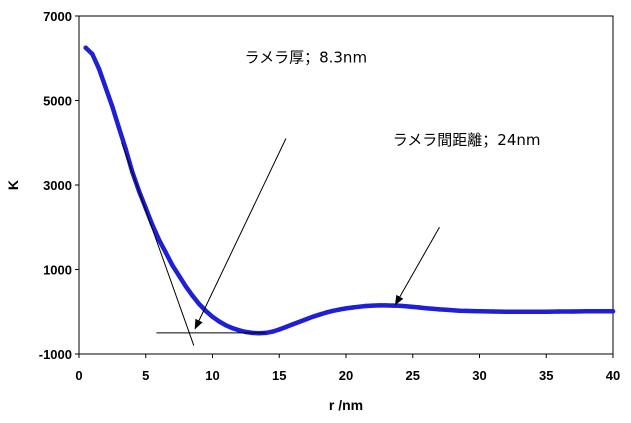 Image resolution: width=631 pixels, height=423 pixels. What do you see at coordinates (306, 57) in the screenshot?
I see `annotation-text: ラメラ厚；8.3nm` at bounding box center [306, 57].